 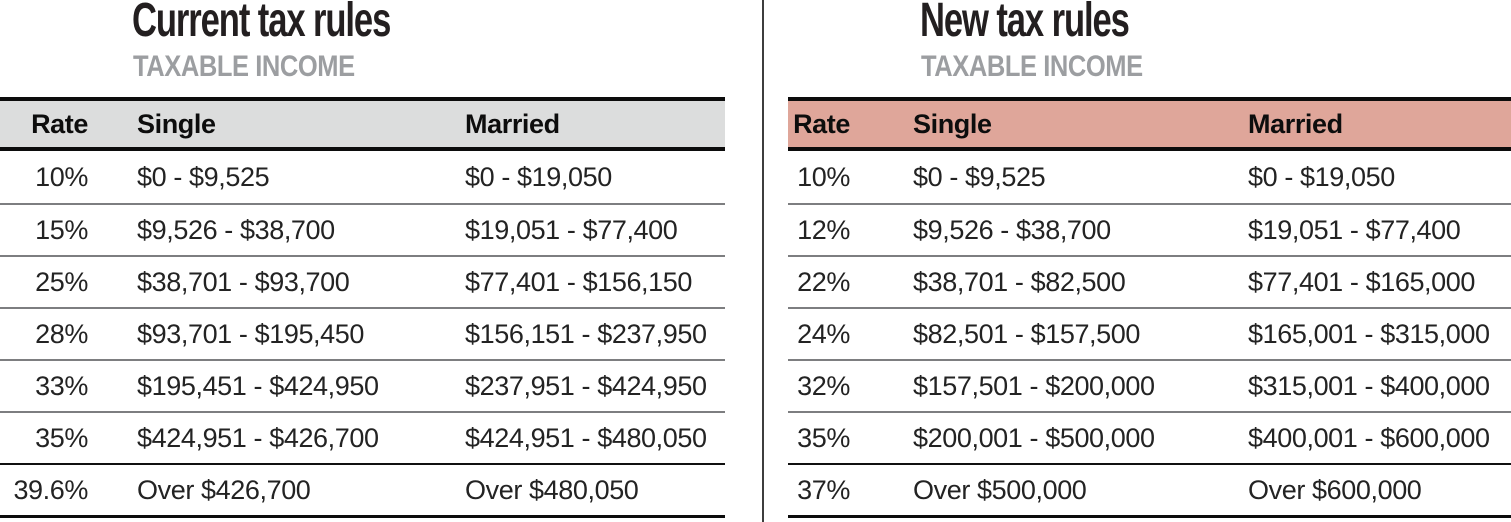 What do you see at coordinates (763, 261) in the screenshot?
I see `panel-divider` at bounding box center [763, 261].